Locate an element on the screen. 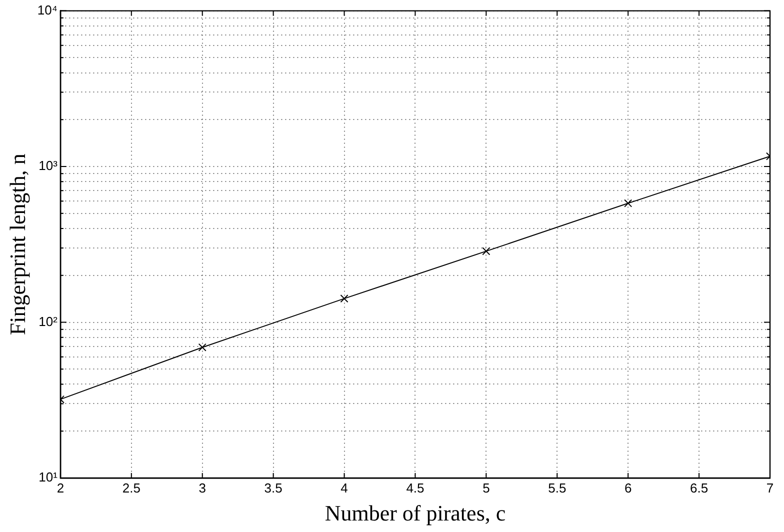 Image resolution: width=784 pixels, height=532 pixels. x-tick-label: 5 is located at coordinates (486, 488).